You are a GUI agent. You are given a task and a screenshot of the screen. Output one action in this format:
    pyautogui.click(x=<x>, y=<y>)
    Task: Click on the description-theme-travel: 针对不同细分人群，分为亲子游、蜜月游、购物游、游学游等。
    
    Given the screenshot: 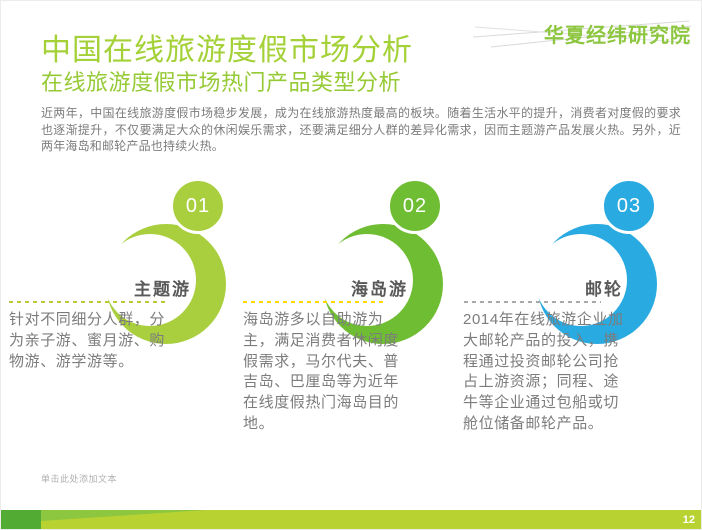 What is the action you would take?
    pyautogui.click(x=87, y=340)
    